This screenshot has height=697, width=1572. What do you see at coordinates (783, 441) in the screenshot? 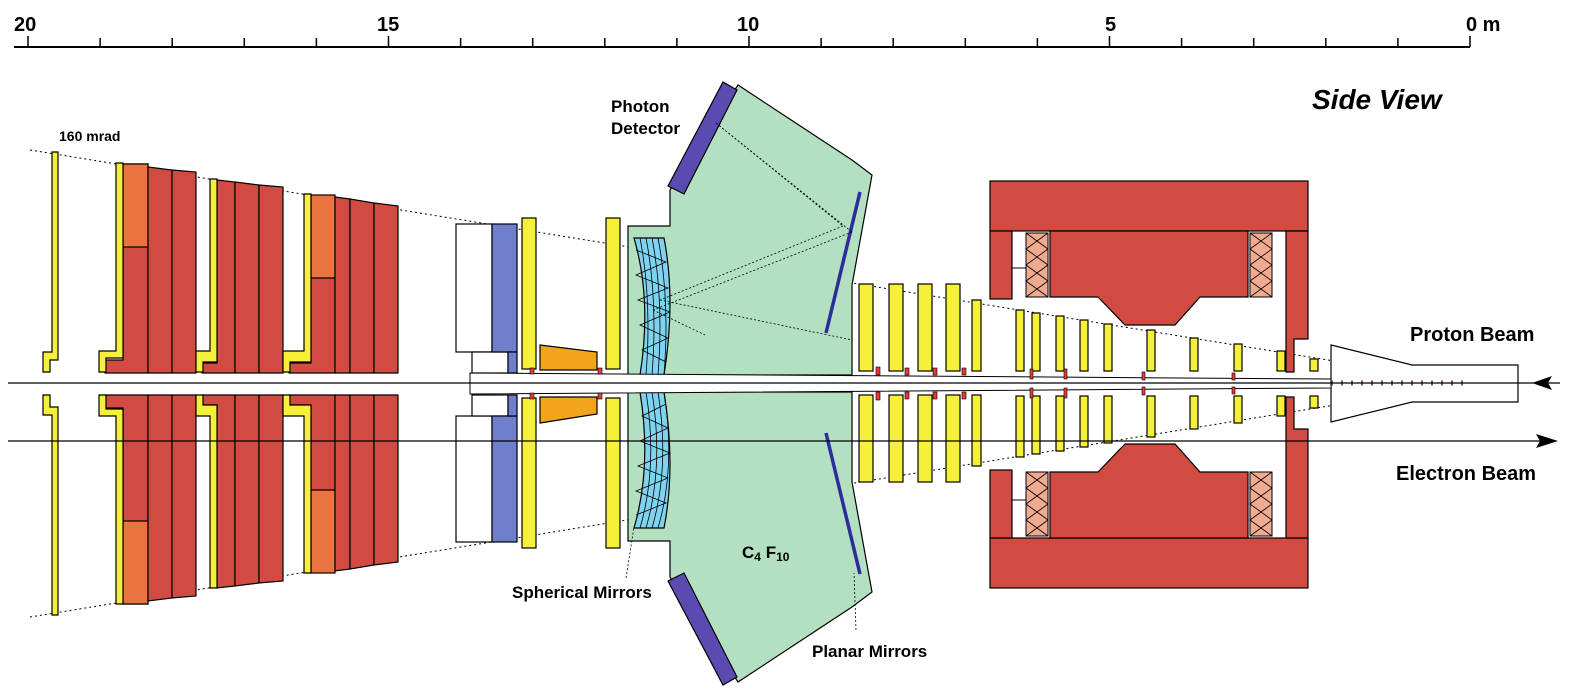
I see `electron-beam` at bounding box center [783, 441].